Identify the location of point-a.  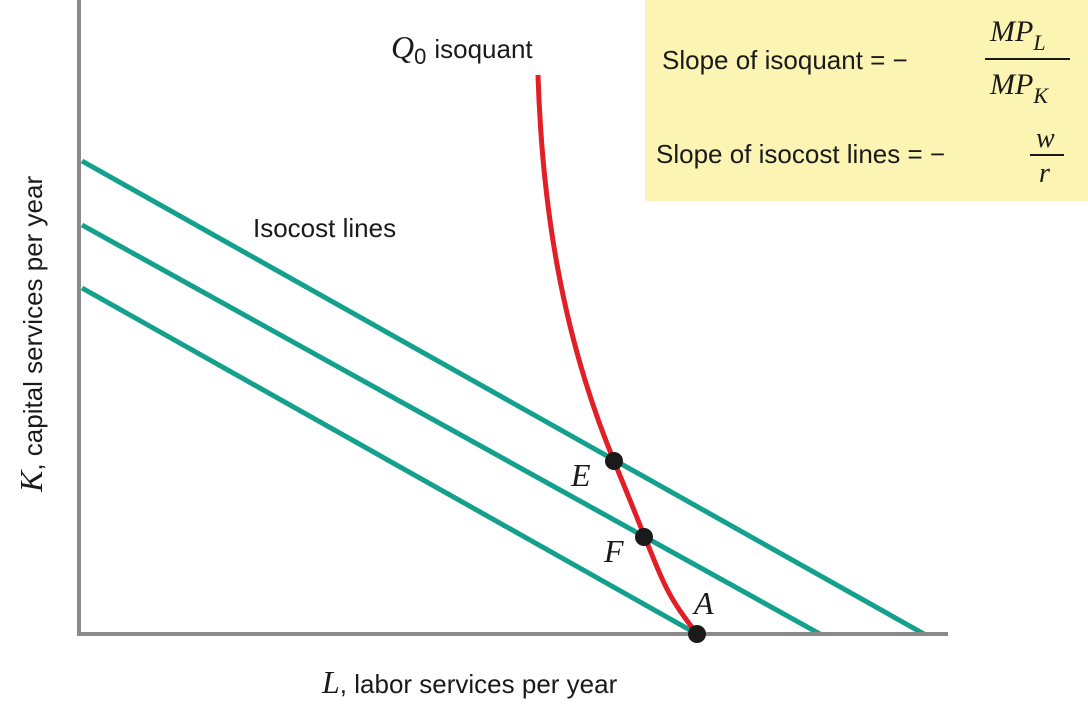
(697, 634).